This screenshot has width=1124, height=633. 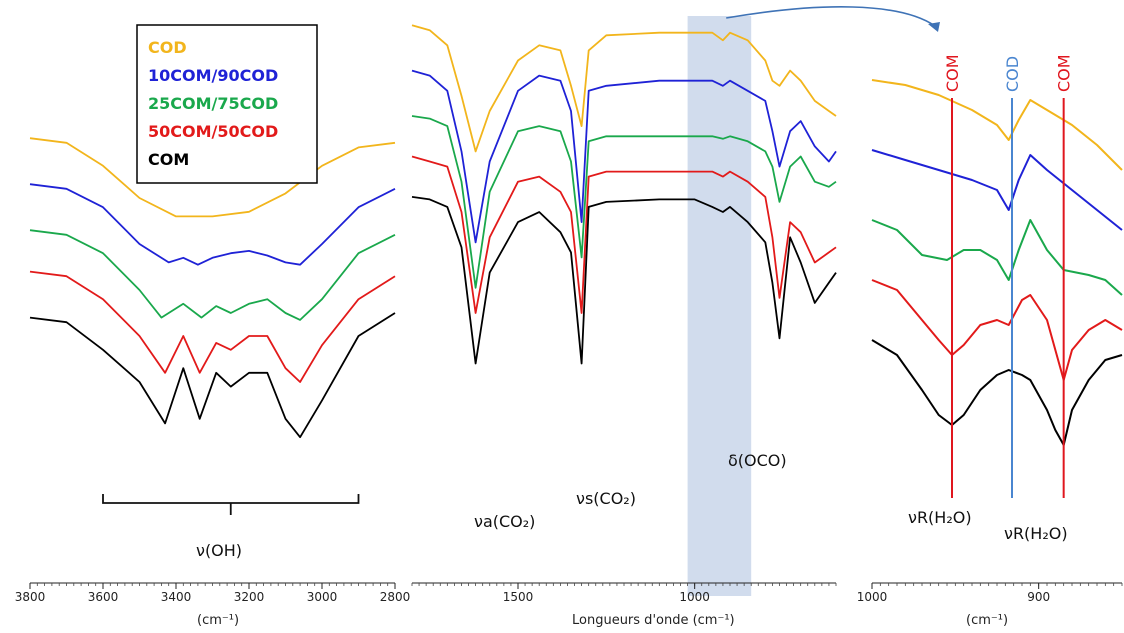 I want to click on nu-oh-label: ν(OH), so click(x=219, y=550).